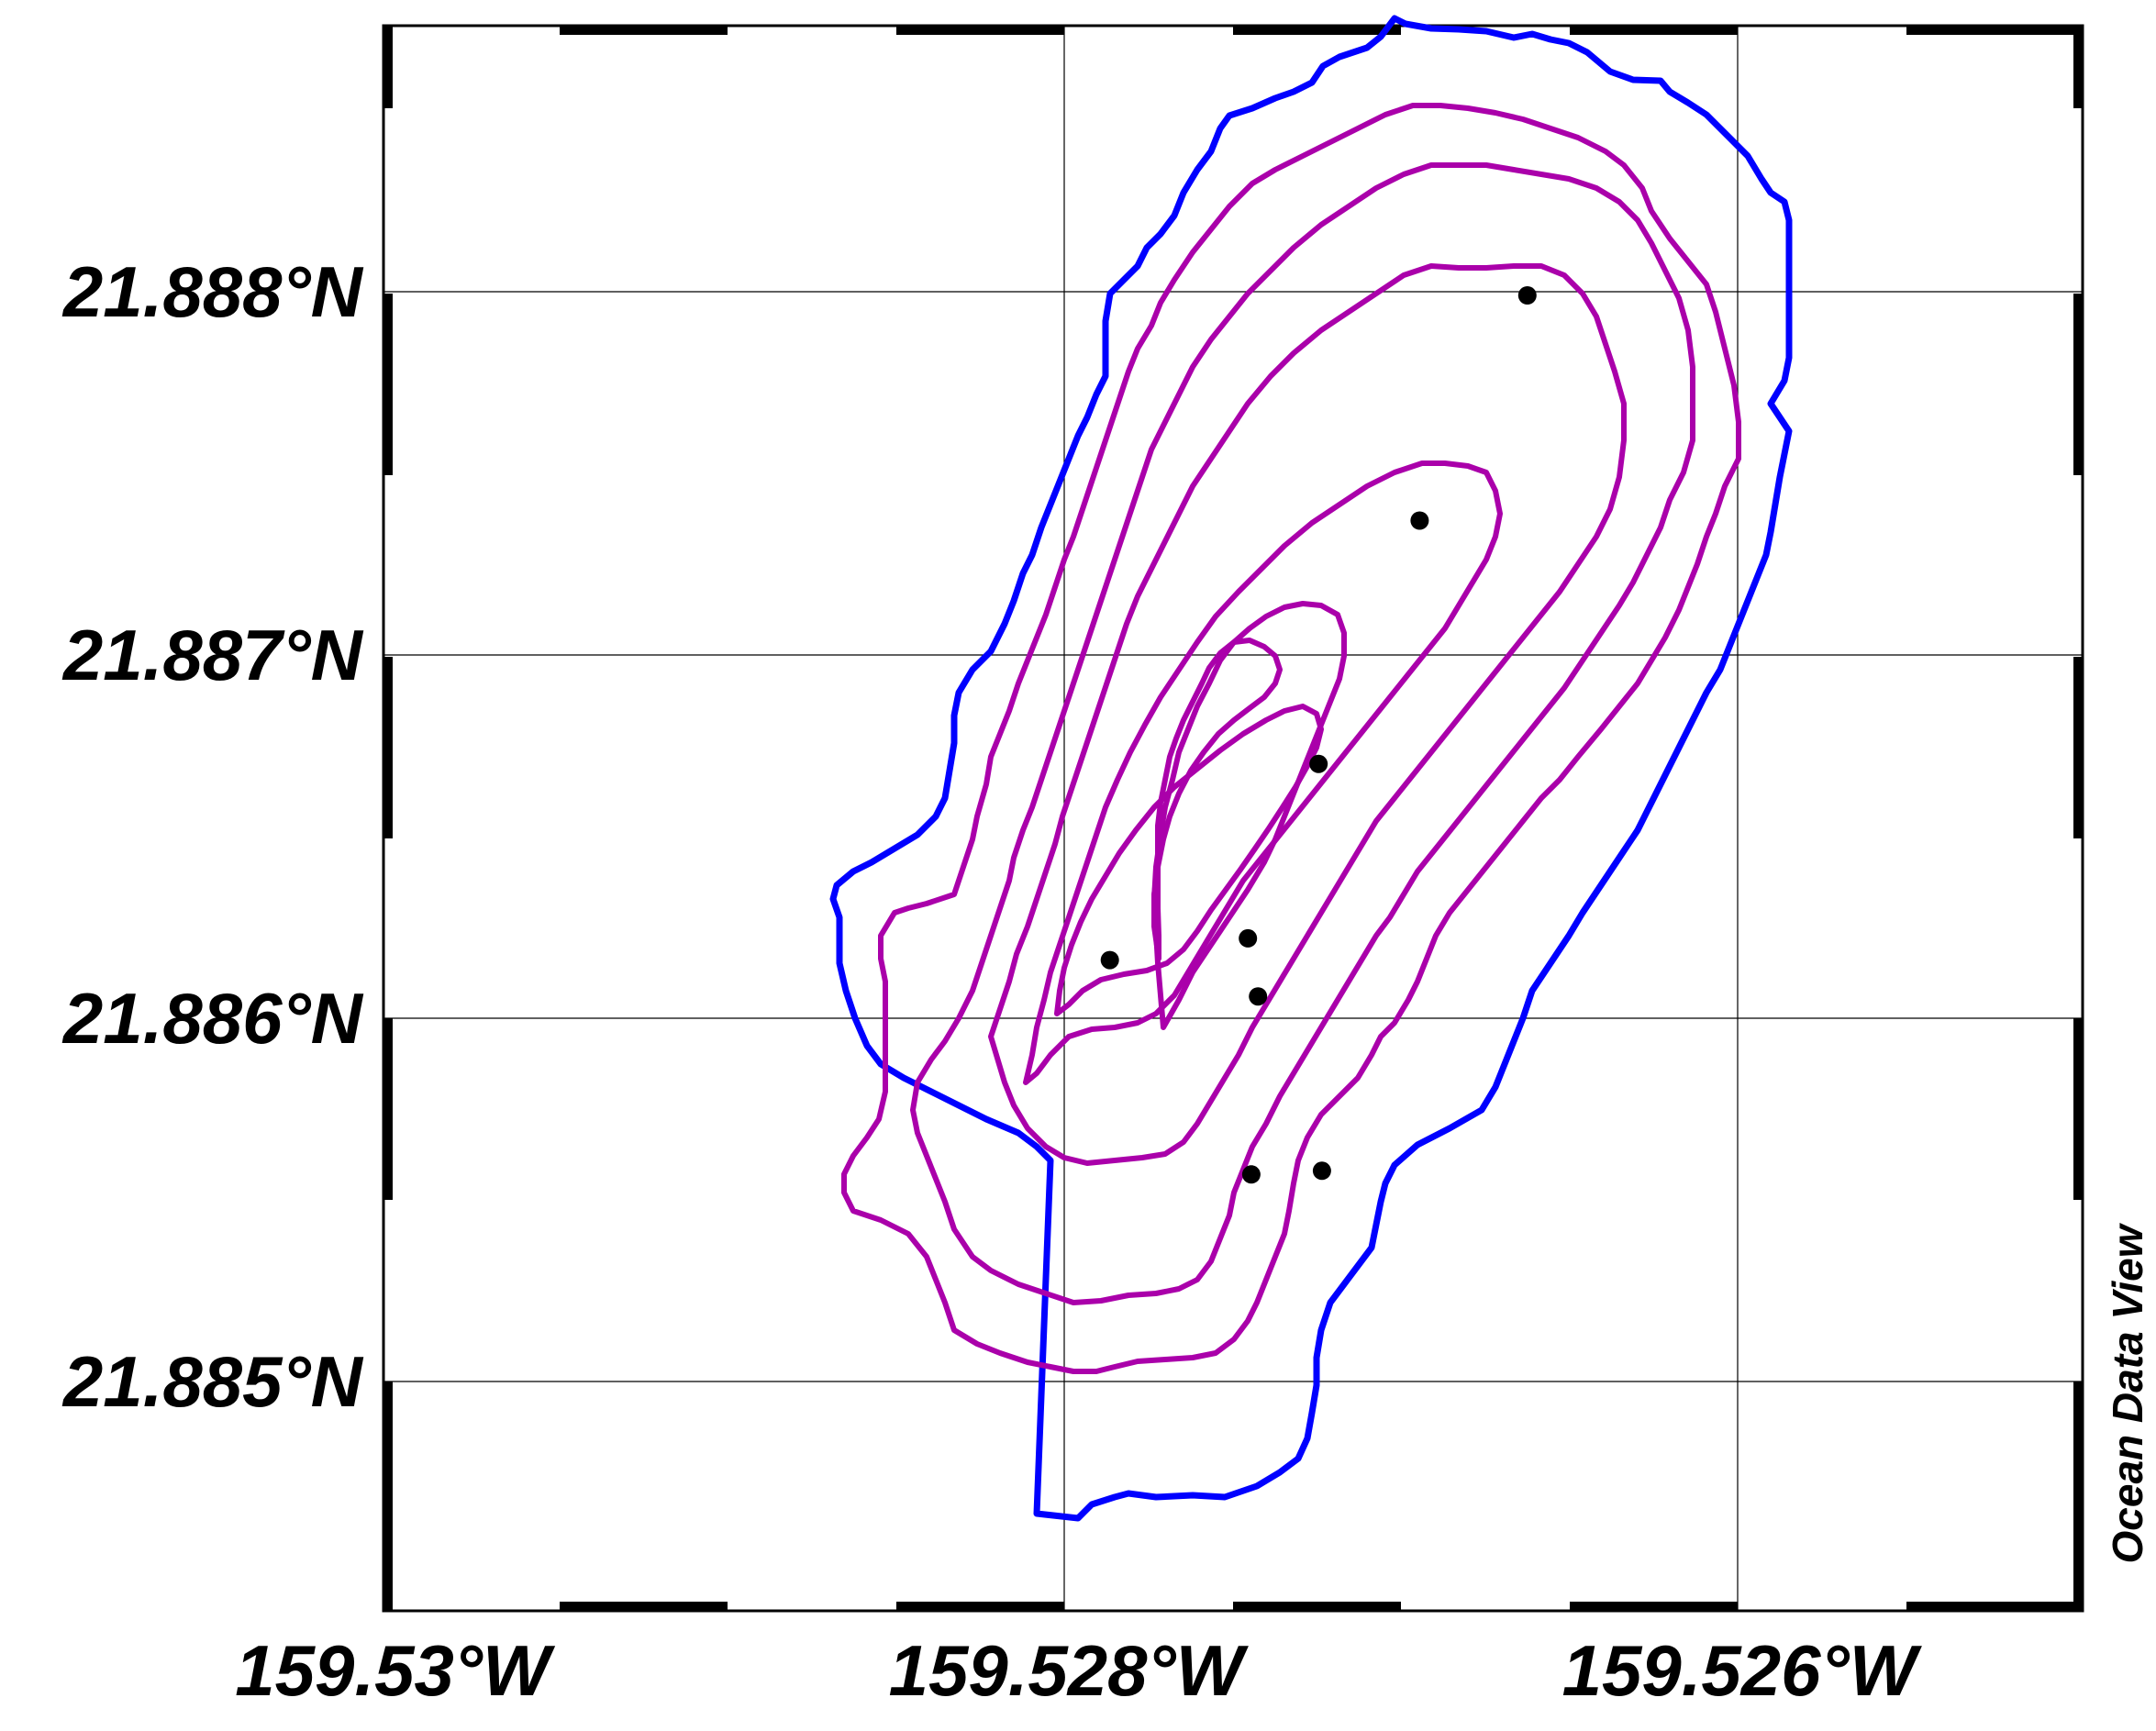  Describe the element at coordinates (2078, 818) in the screenshot. I see `frame-checker-right` at that location.